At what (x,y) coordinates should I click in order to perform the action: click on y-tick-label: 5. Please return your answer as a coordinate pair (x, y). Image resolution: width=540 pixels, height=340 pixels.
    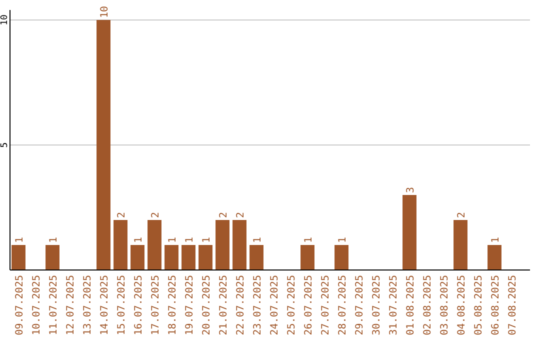
    Looking at the image, I should click on (5, 145).